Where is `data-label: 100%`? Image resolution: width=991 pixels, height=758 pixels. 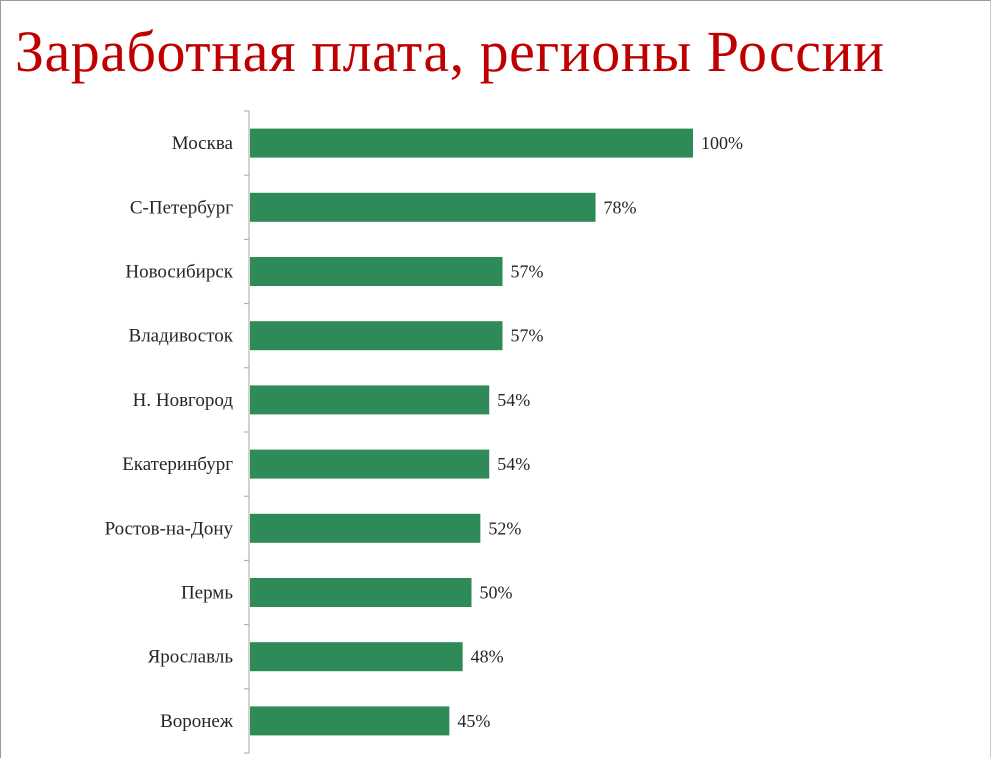
data-label: 100% is located at coordinates (722, 143).